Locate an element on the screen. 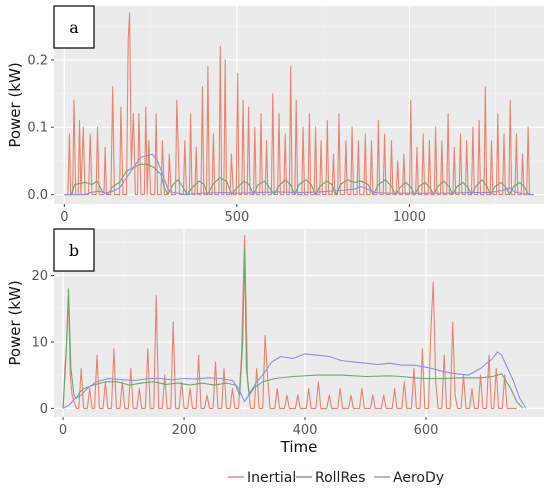 The width and height of the screenshot is (550, 492). panel-a-y-tick-label: 0.0 is located at coordinates (37, 195).